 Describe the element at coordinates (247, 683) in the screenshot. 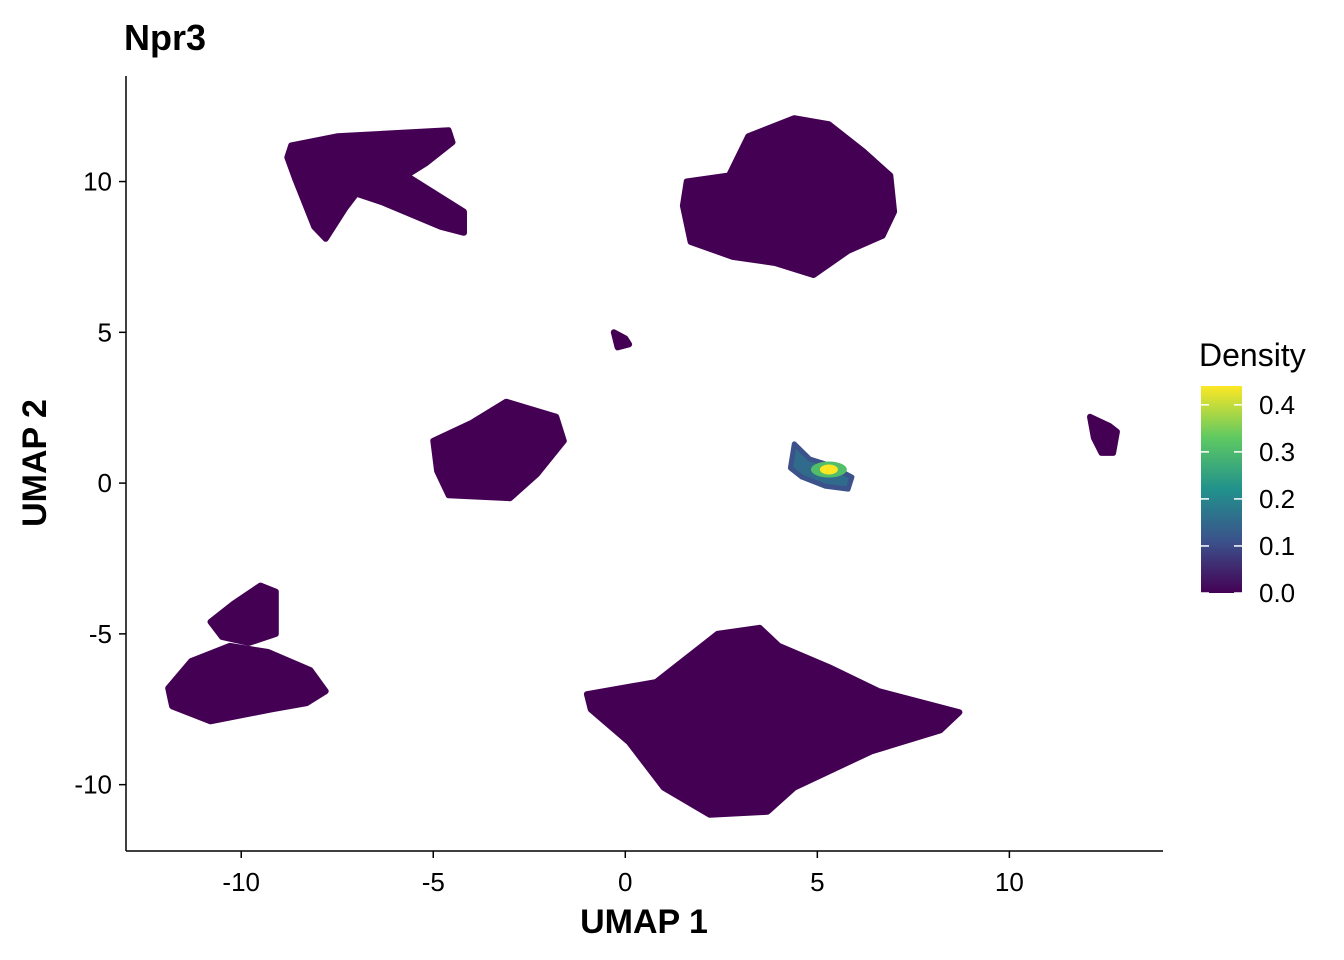

I see `cluster-bottom-left` at that location.